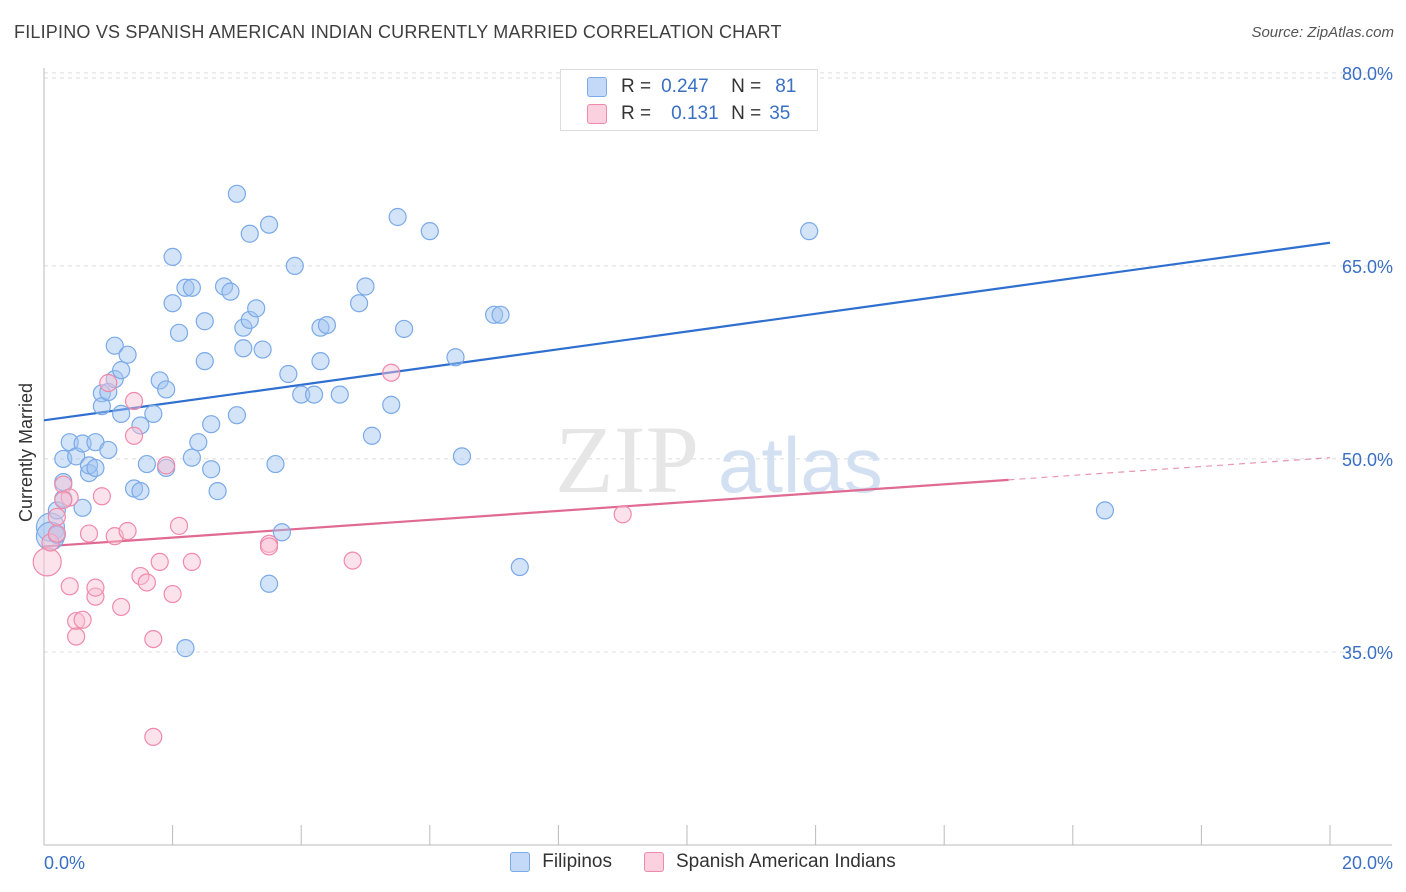 This screenshot has width=1406, height=892. Describe the element at coordinates (64, 863) in the screenshot. I see `x-tick-label: 0.0%` at that location.